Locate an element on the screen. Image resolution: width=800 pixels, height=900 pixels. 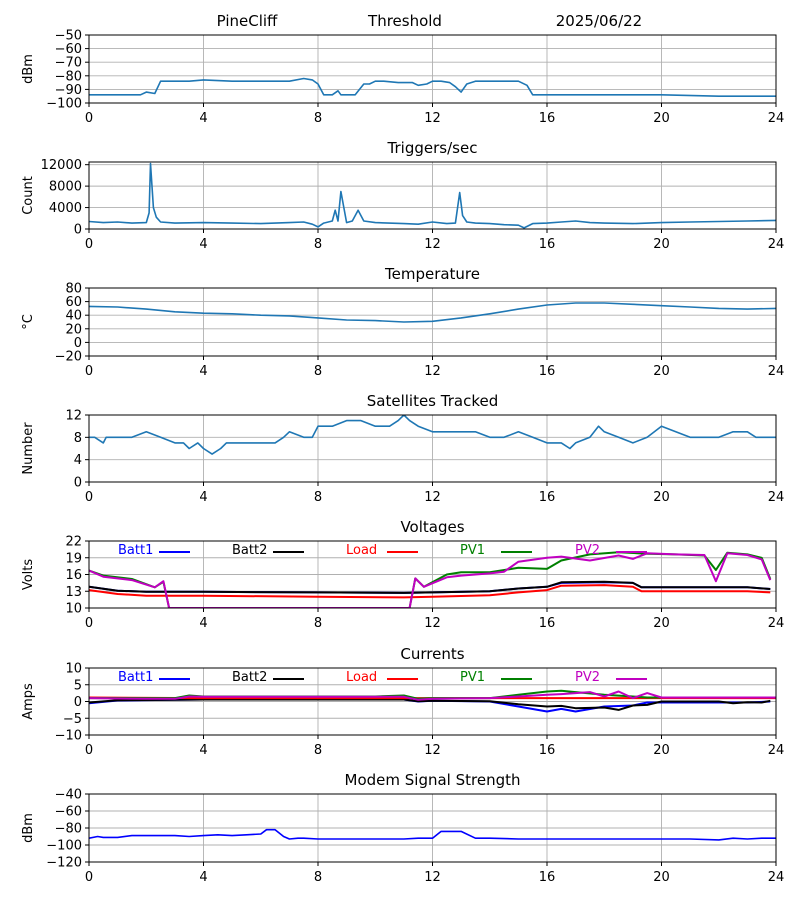
y-tick-label: 12 is located at coordinates (73, 416).